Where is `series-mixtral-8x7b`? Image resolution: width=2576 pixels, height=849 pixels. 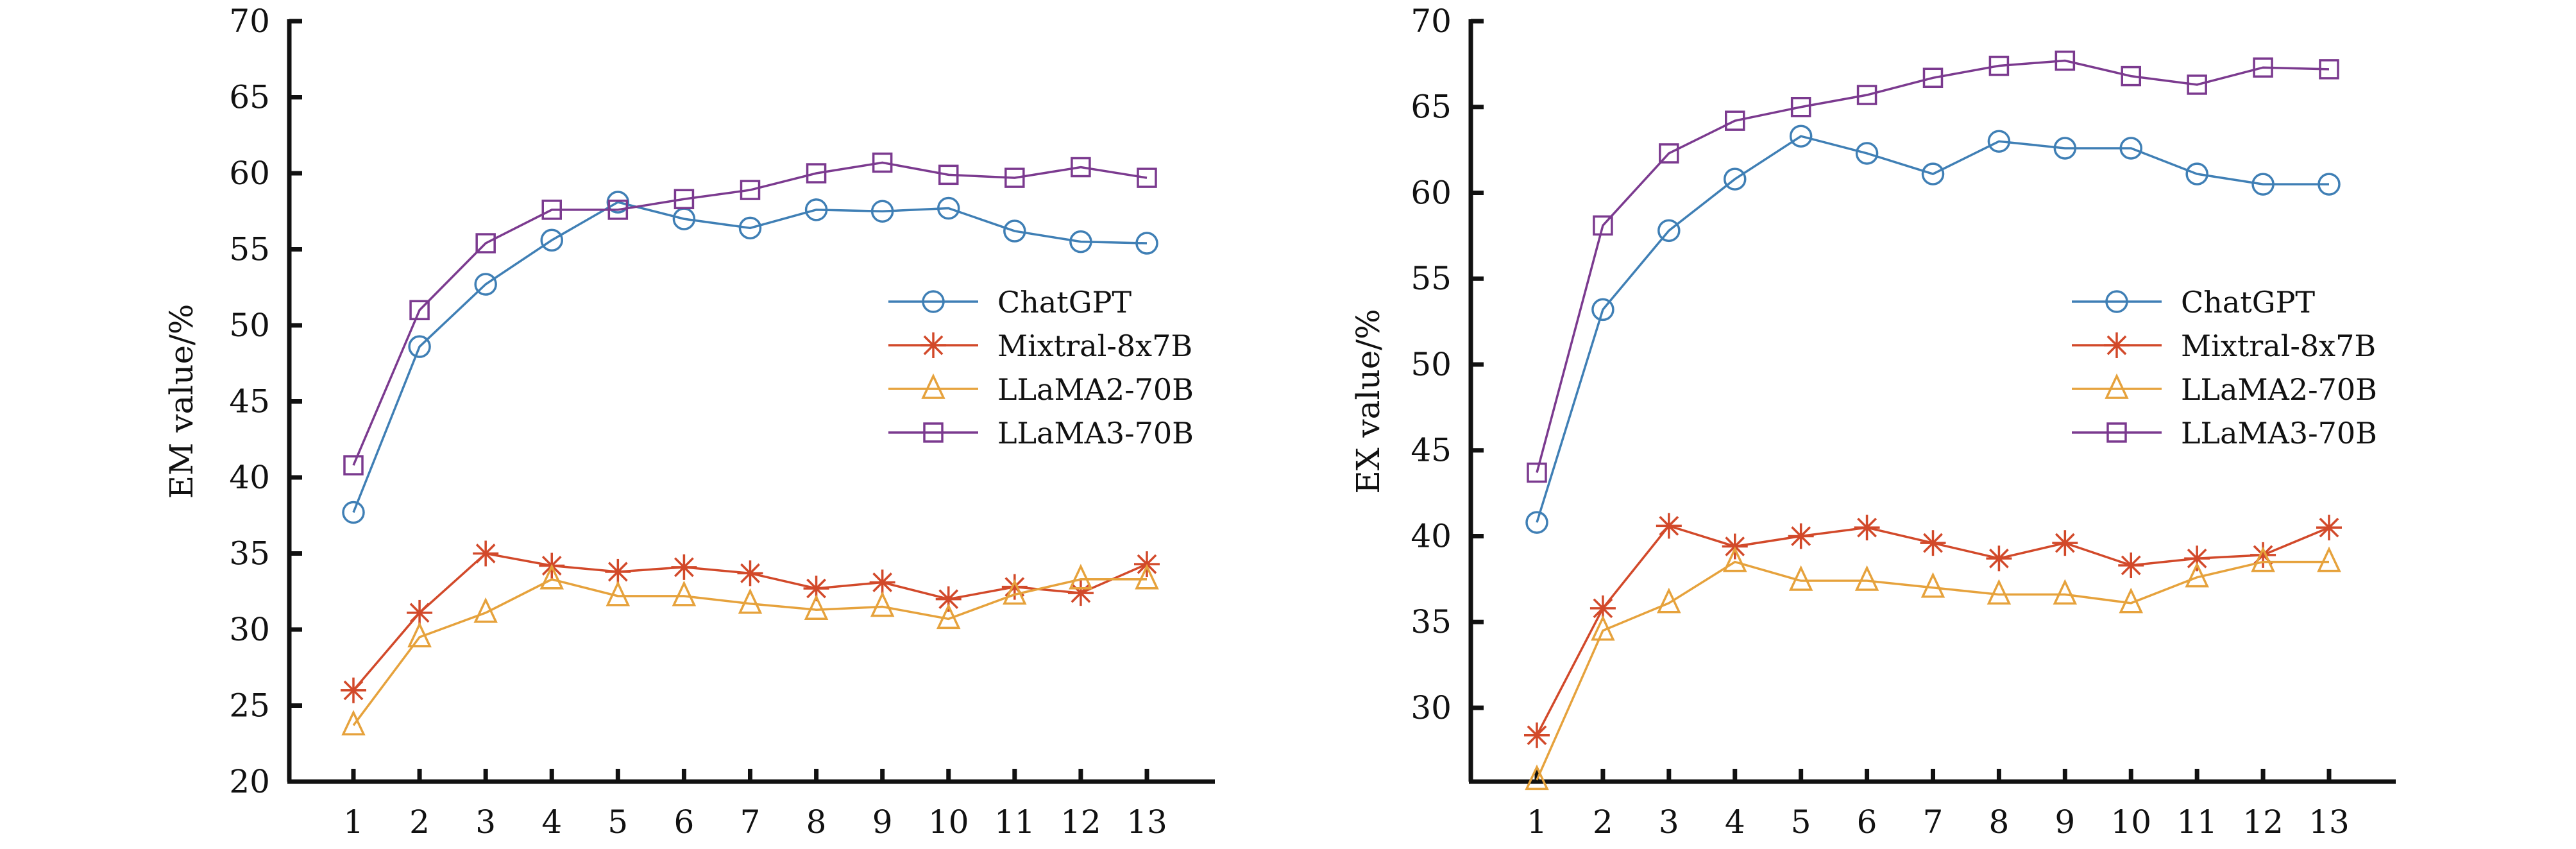 series-mixtral-8x7b is located at coordinates (1933, 630).